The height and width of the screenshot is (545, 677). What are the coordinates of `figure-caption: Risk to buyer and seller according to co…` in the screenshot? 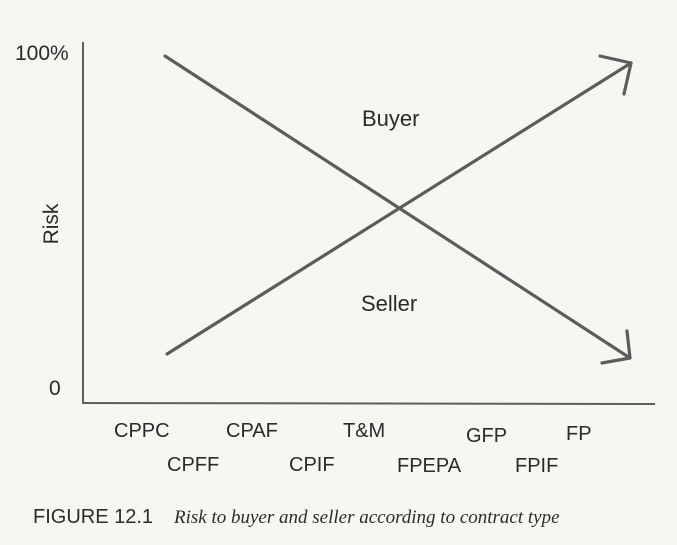 It's located at (366, 517).